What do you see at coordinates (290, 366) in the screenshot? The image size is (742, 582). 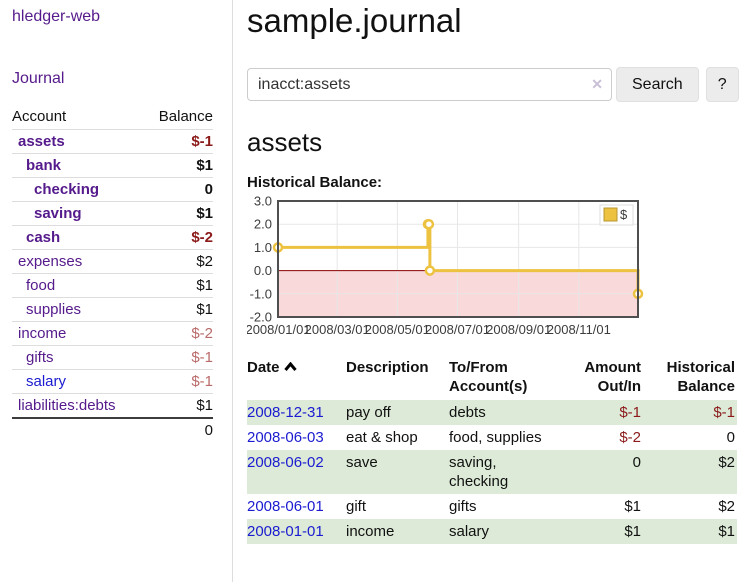 I see `sort-ascending-icon` at bounding box center [290, 366].